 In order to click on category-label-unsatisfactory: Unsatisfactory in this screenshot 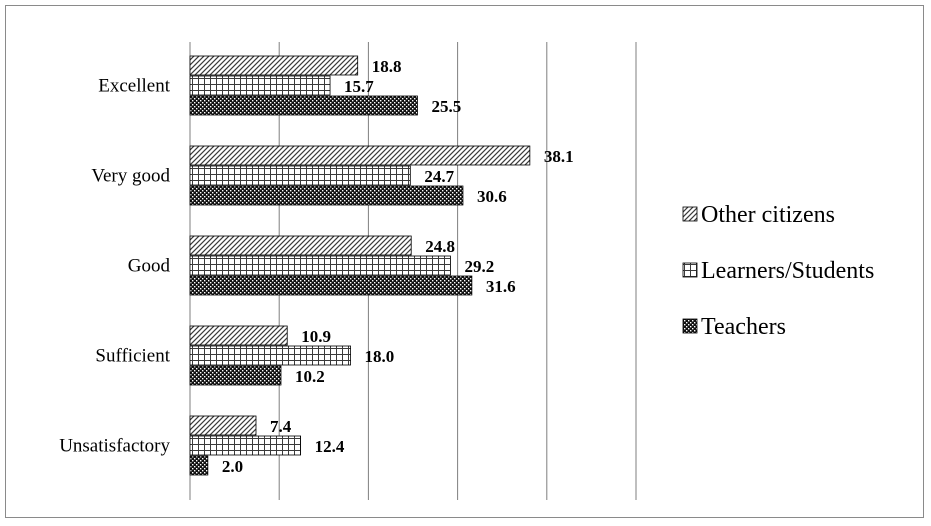, I will do `click(114, 446)`.